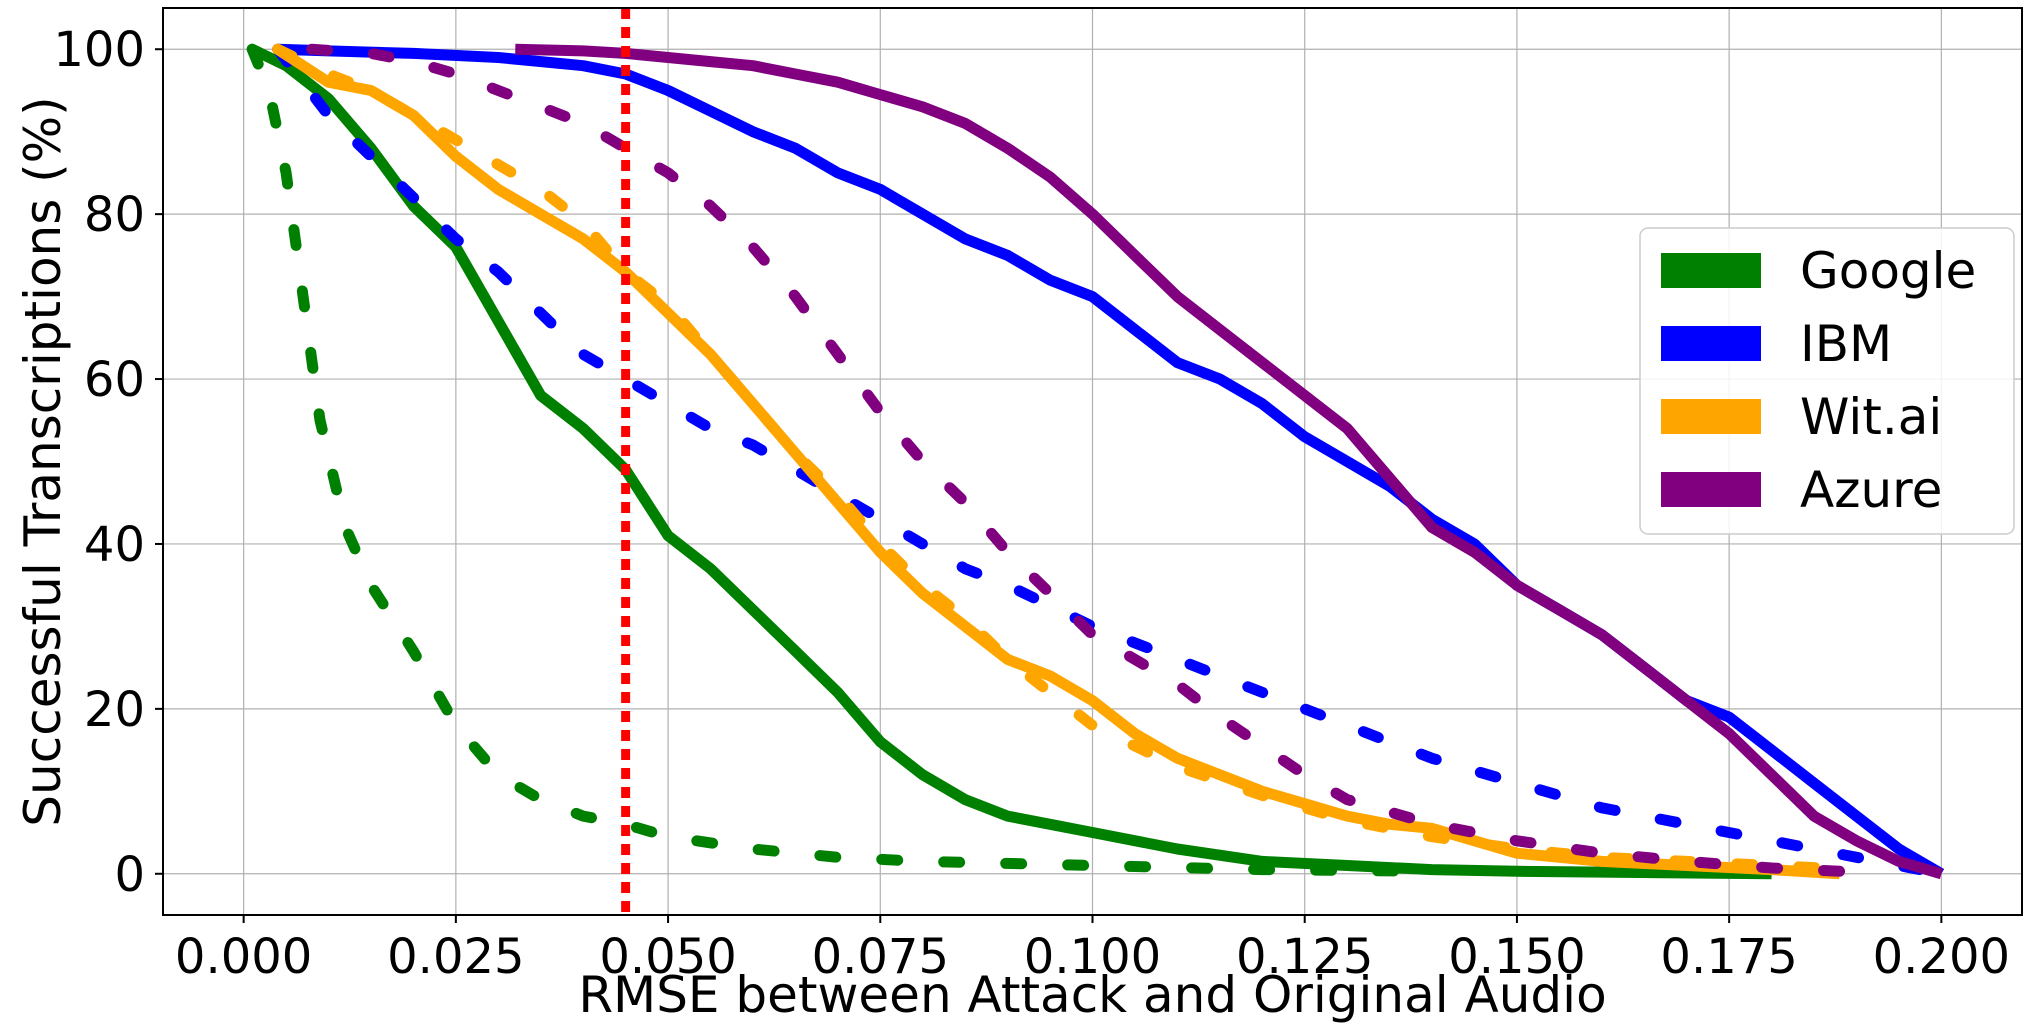 This screenshot has height=1030, width=2031. I want to click on x-tick-label: 0.200, so click(1941, 957).